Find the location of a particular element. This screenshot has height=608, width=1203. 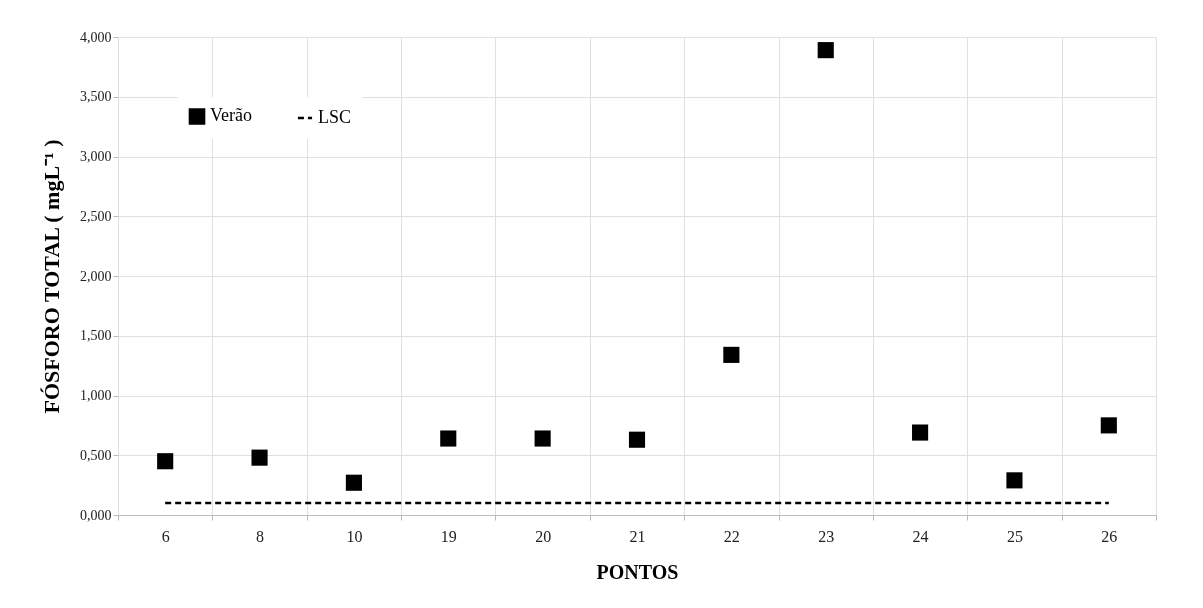

legend-label: LSC is located at coordinates (335, 117).